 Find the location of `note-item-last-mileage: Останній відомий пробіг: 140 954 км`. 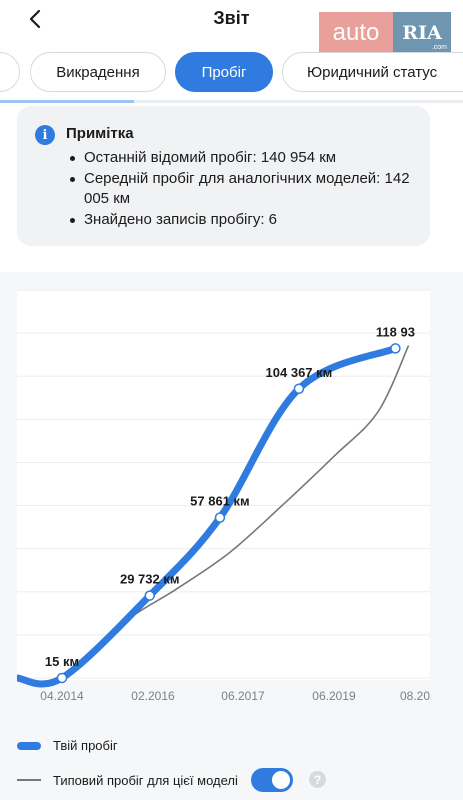

note-item-last-mileage: Останній відомий пробіг: 140 954 км is located at coordinates (241, 158).